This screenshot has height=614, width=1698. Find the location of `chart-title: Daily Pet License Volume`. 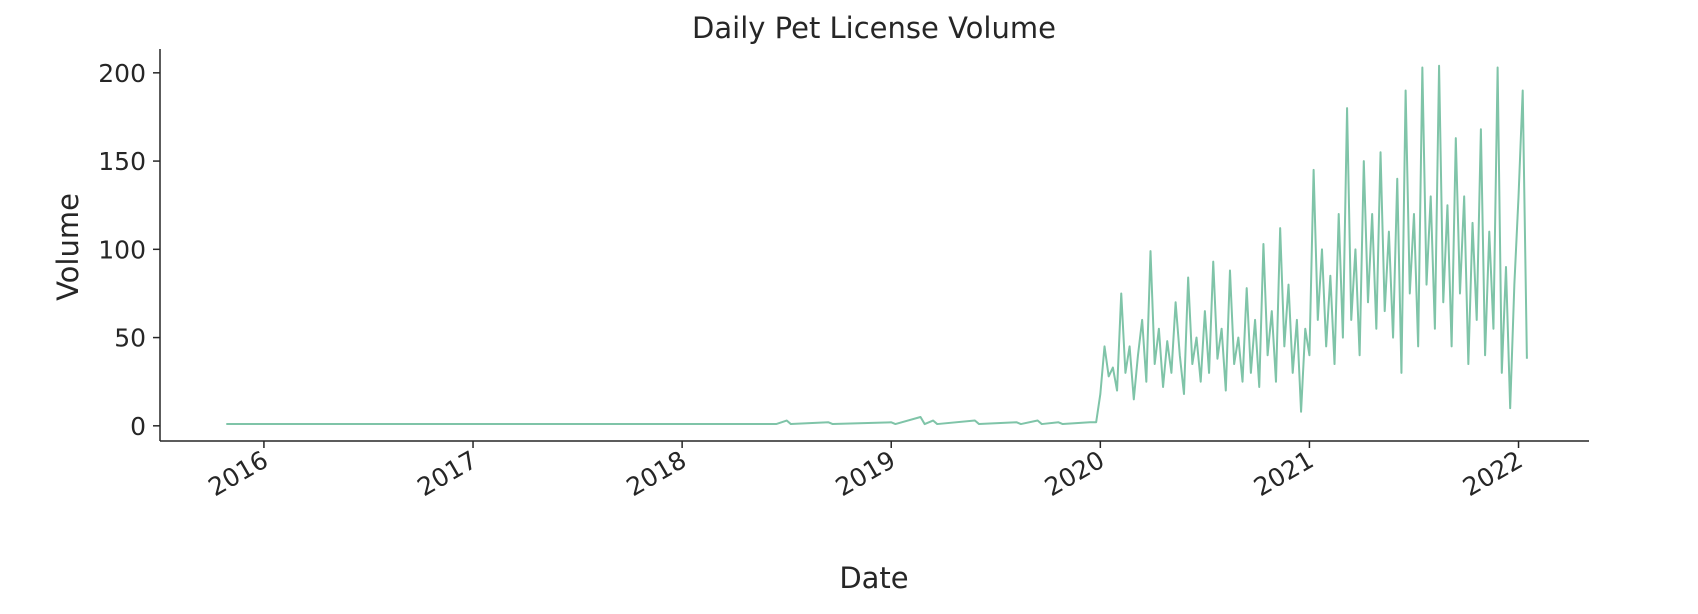

chart-title: Daily Pet License Volume is located at coordinates (874, 28).